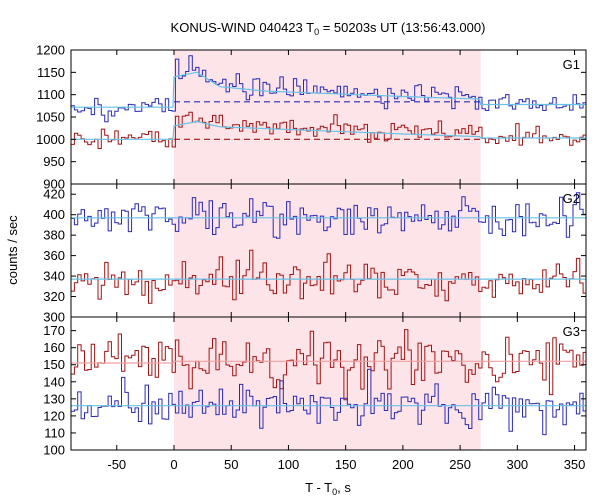  Describe the element at coordinates (54, 432) in the screenshot. I see `y-tick-label: 110` at that location.